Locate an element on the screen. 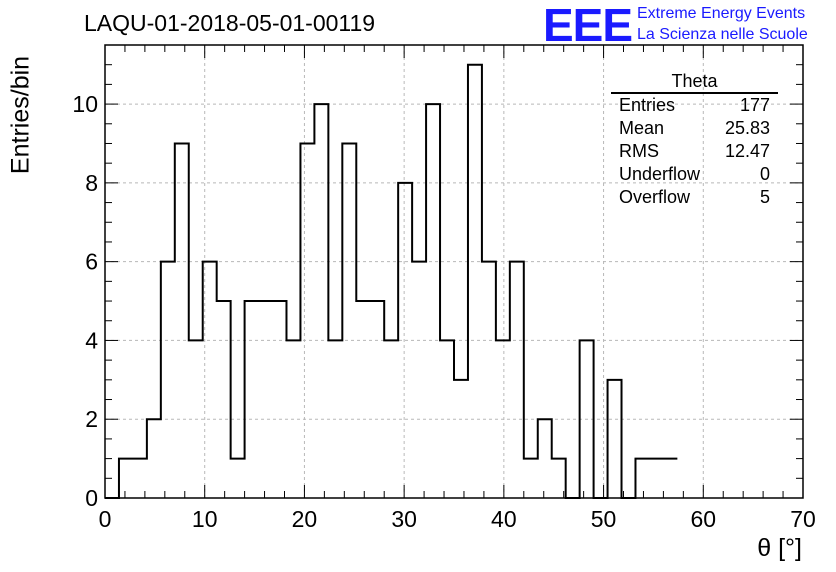 Image resolution: width=836 pixels, height=572 pixels. stats-title: Theta is located at coordinates (694, 82).